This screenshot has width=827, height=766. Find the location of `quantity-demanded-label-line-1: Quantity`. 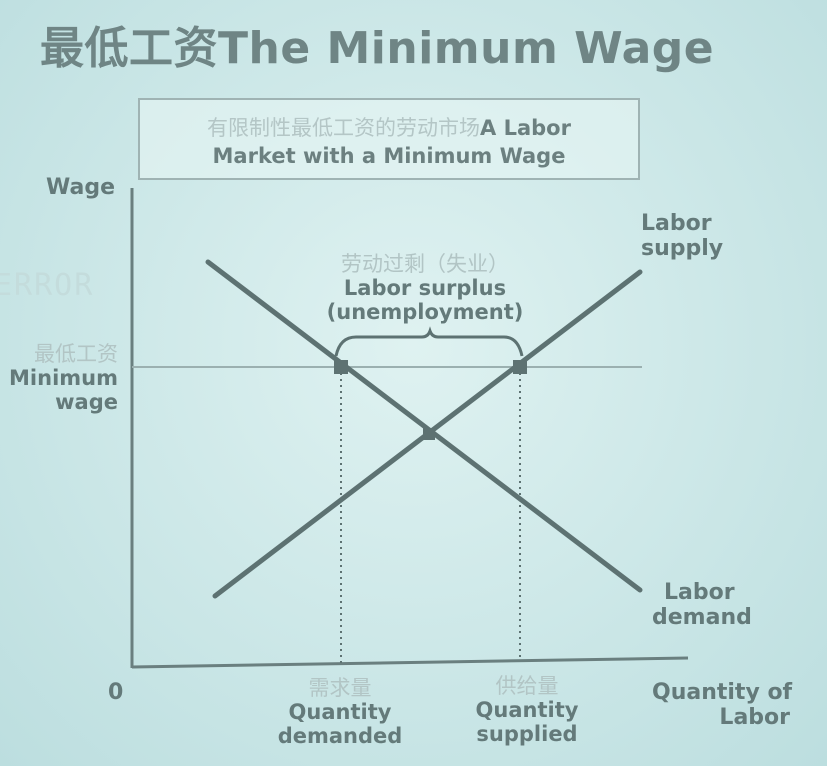

quantity-demanded-label-line-1: Quantity is located at coordinates (340, 712).